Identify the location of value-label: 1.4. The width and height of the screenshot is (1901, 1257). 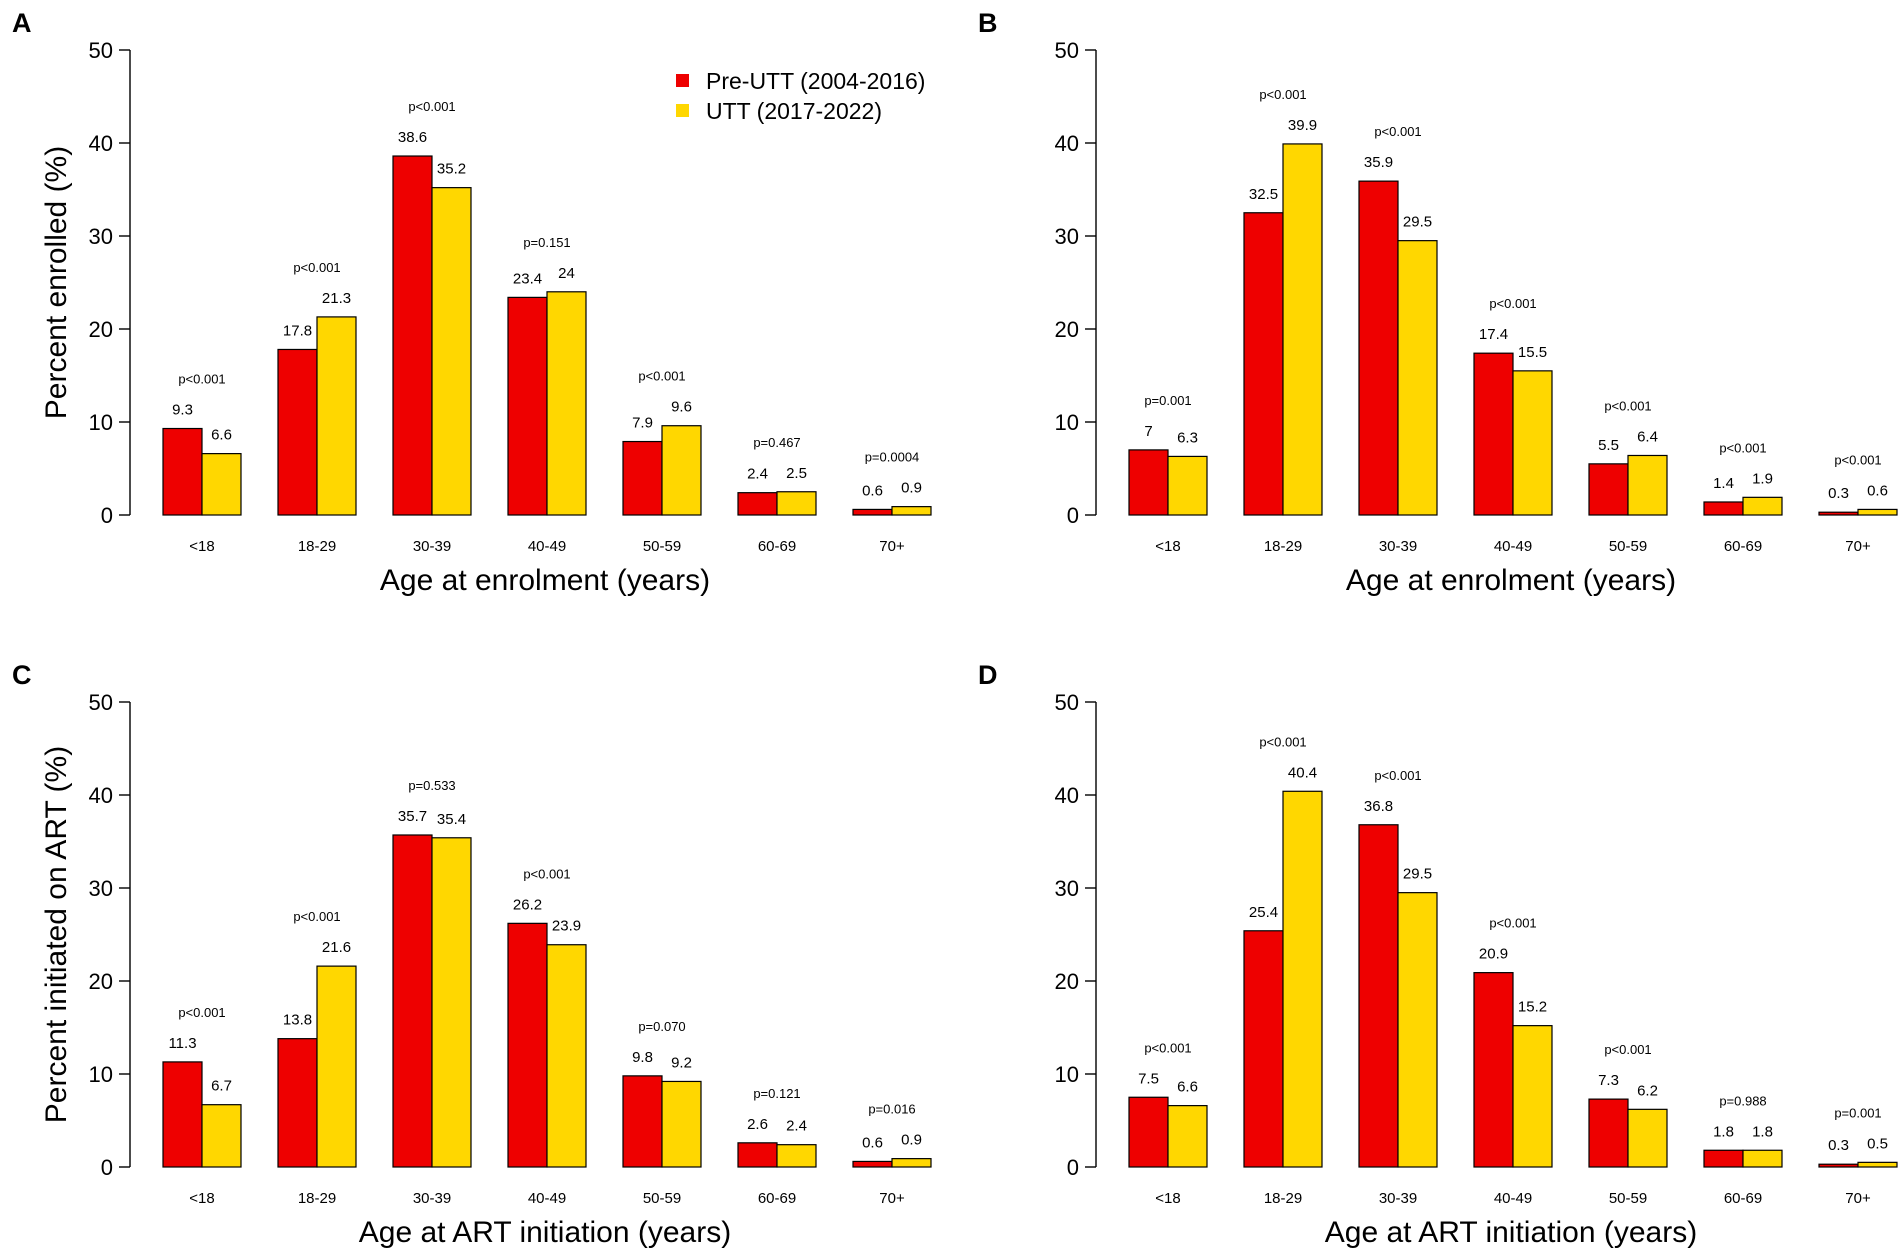
(1723, 483).